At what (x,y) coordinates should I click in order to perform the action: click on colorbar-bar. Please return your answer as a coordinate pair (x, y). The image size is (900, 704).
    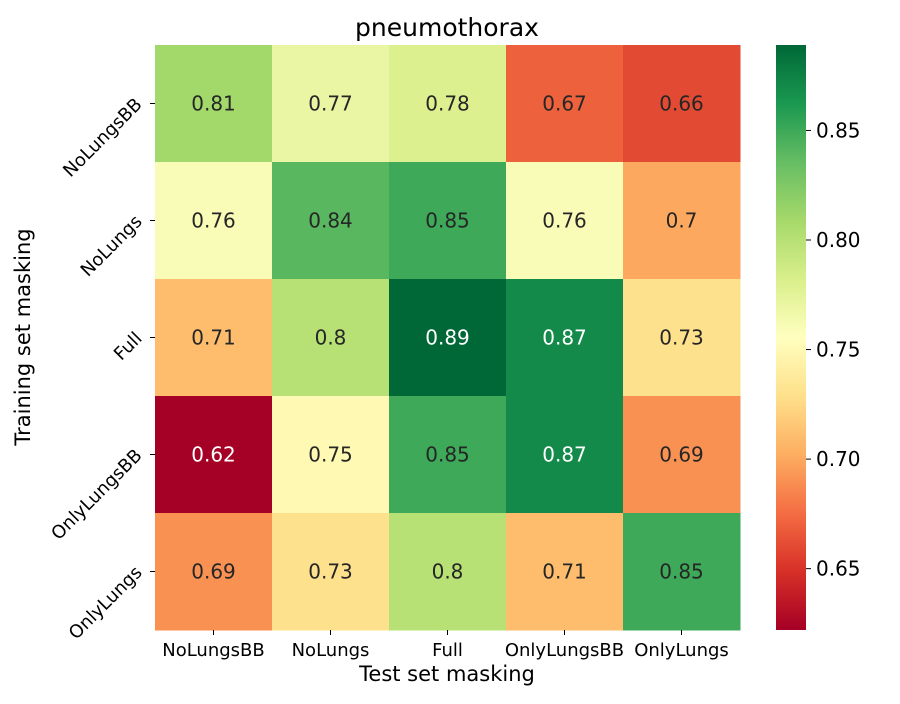
    Looking at the image, I should click on (791, 337).